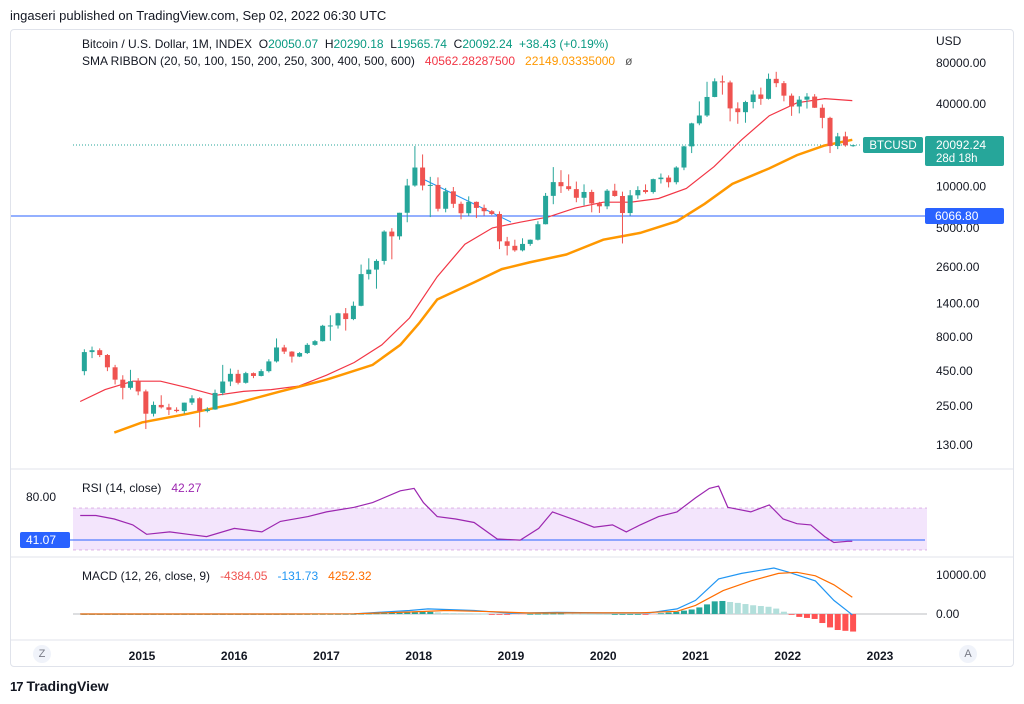 This screenshot has height=704, width=1024. I want to click on time-axis-label: 2022, so click(787, 656).